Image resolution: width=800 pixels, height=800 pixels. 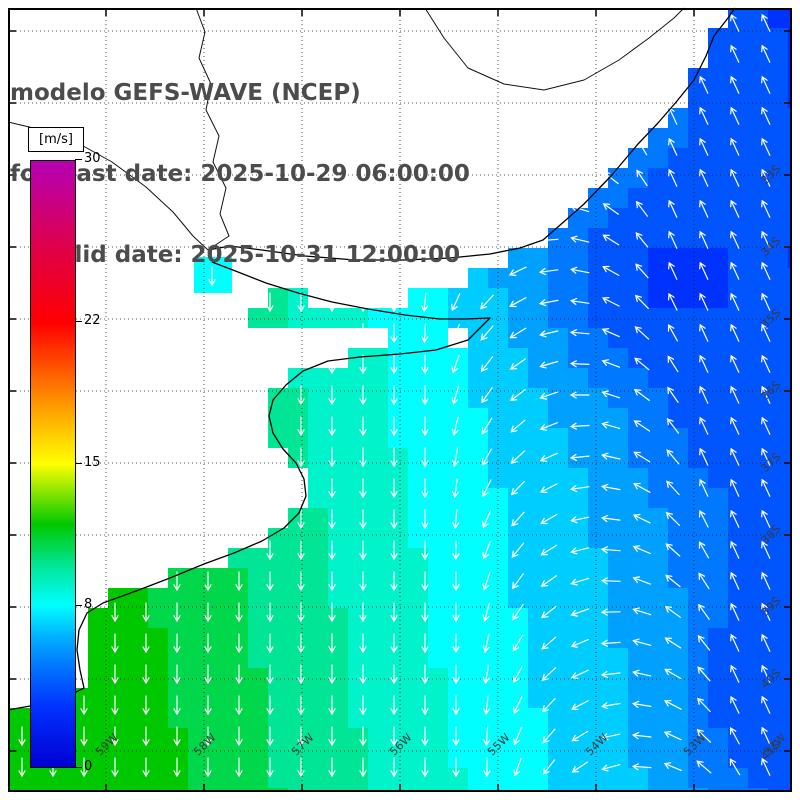 What do you see at coordinates (94, 605) in the screenshot?
I see `colorbar-tick-8: 8` at bounding box center [94, 605].